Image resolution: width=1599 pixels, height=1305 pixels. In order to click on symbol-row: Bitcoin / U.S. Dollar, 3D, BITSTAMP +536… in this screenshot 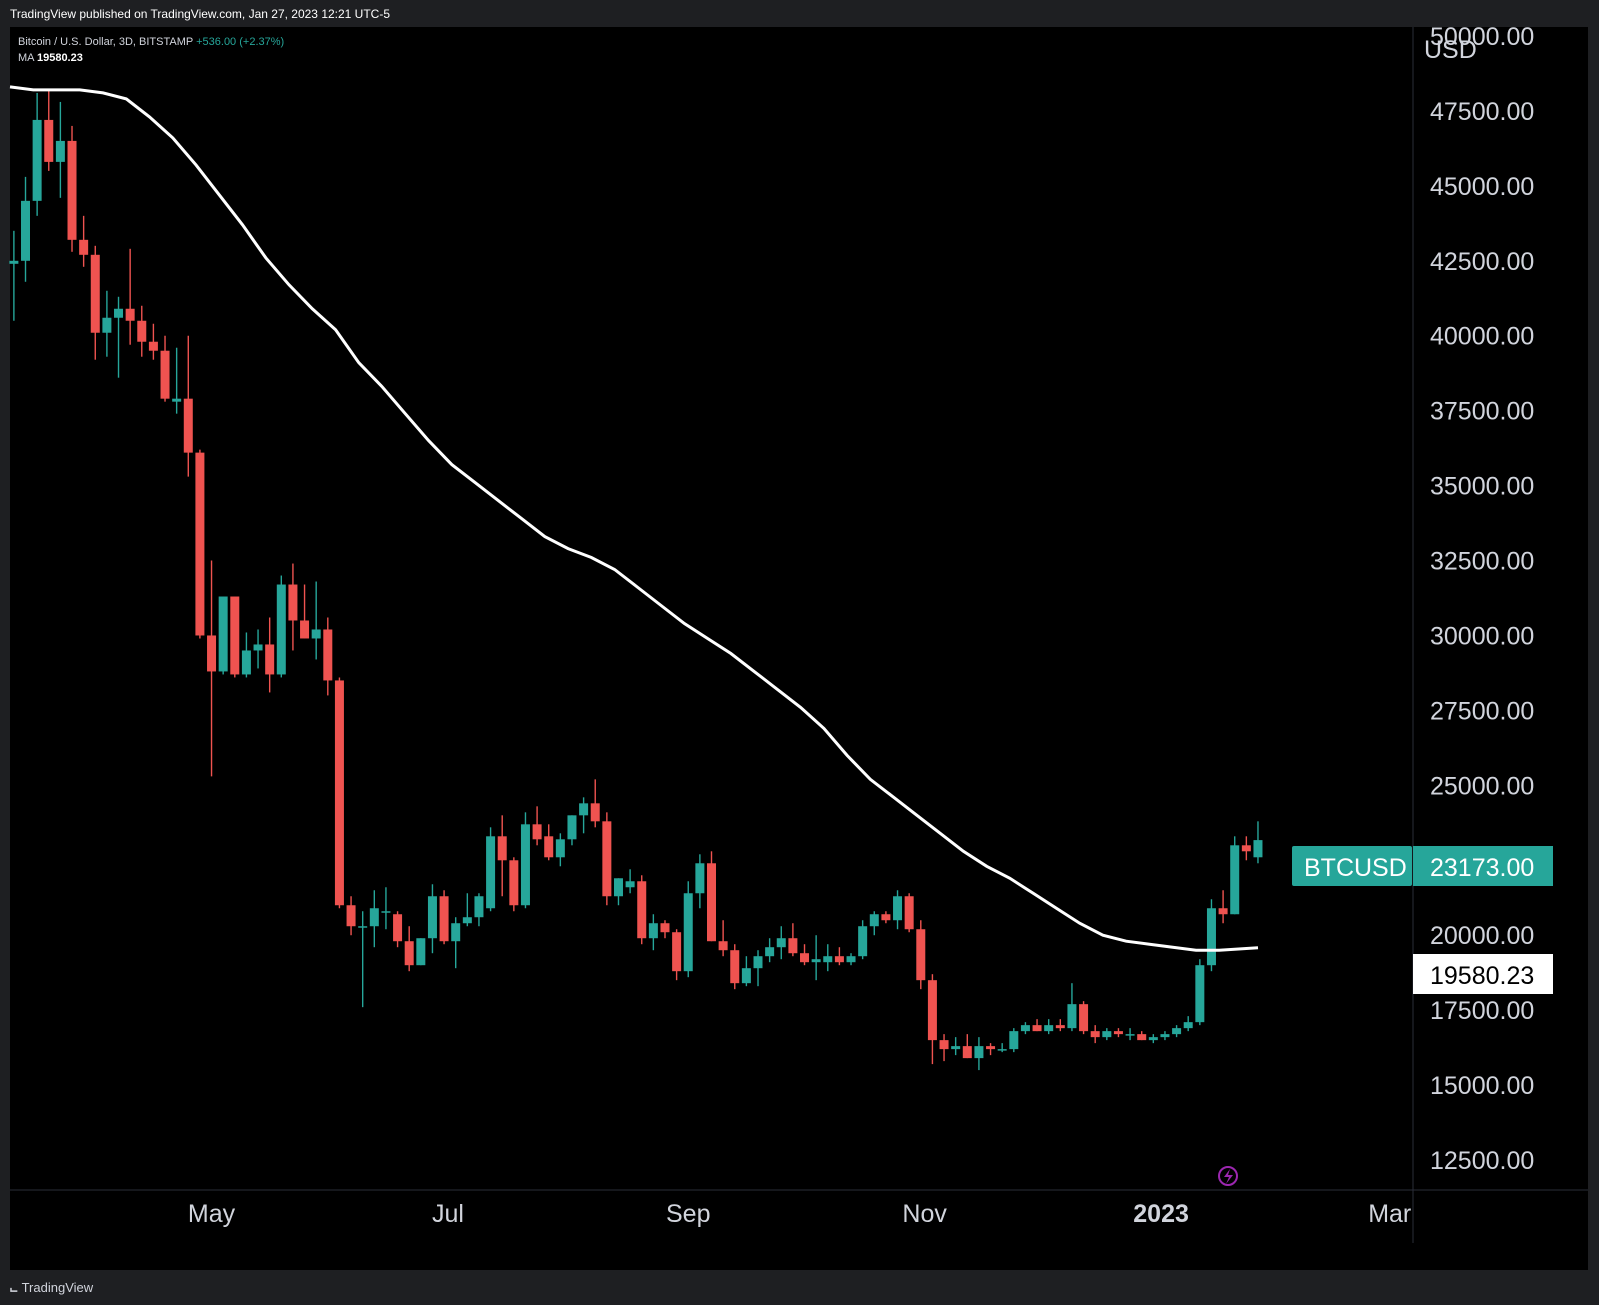, I will do `click(151, 42)`.